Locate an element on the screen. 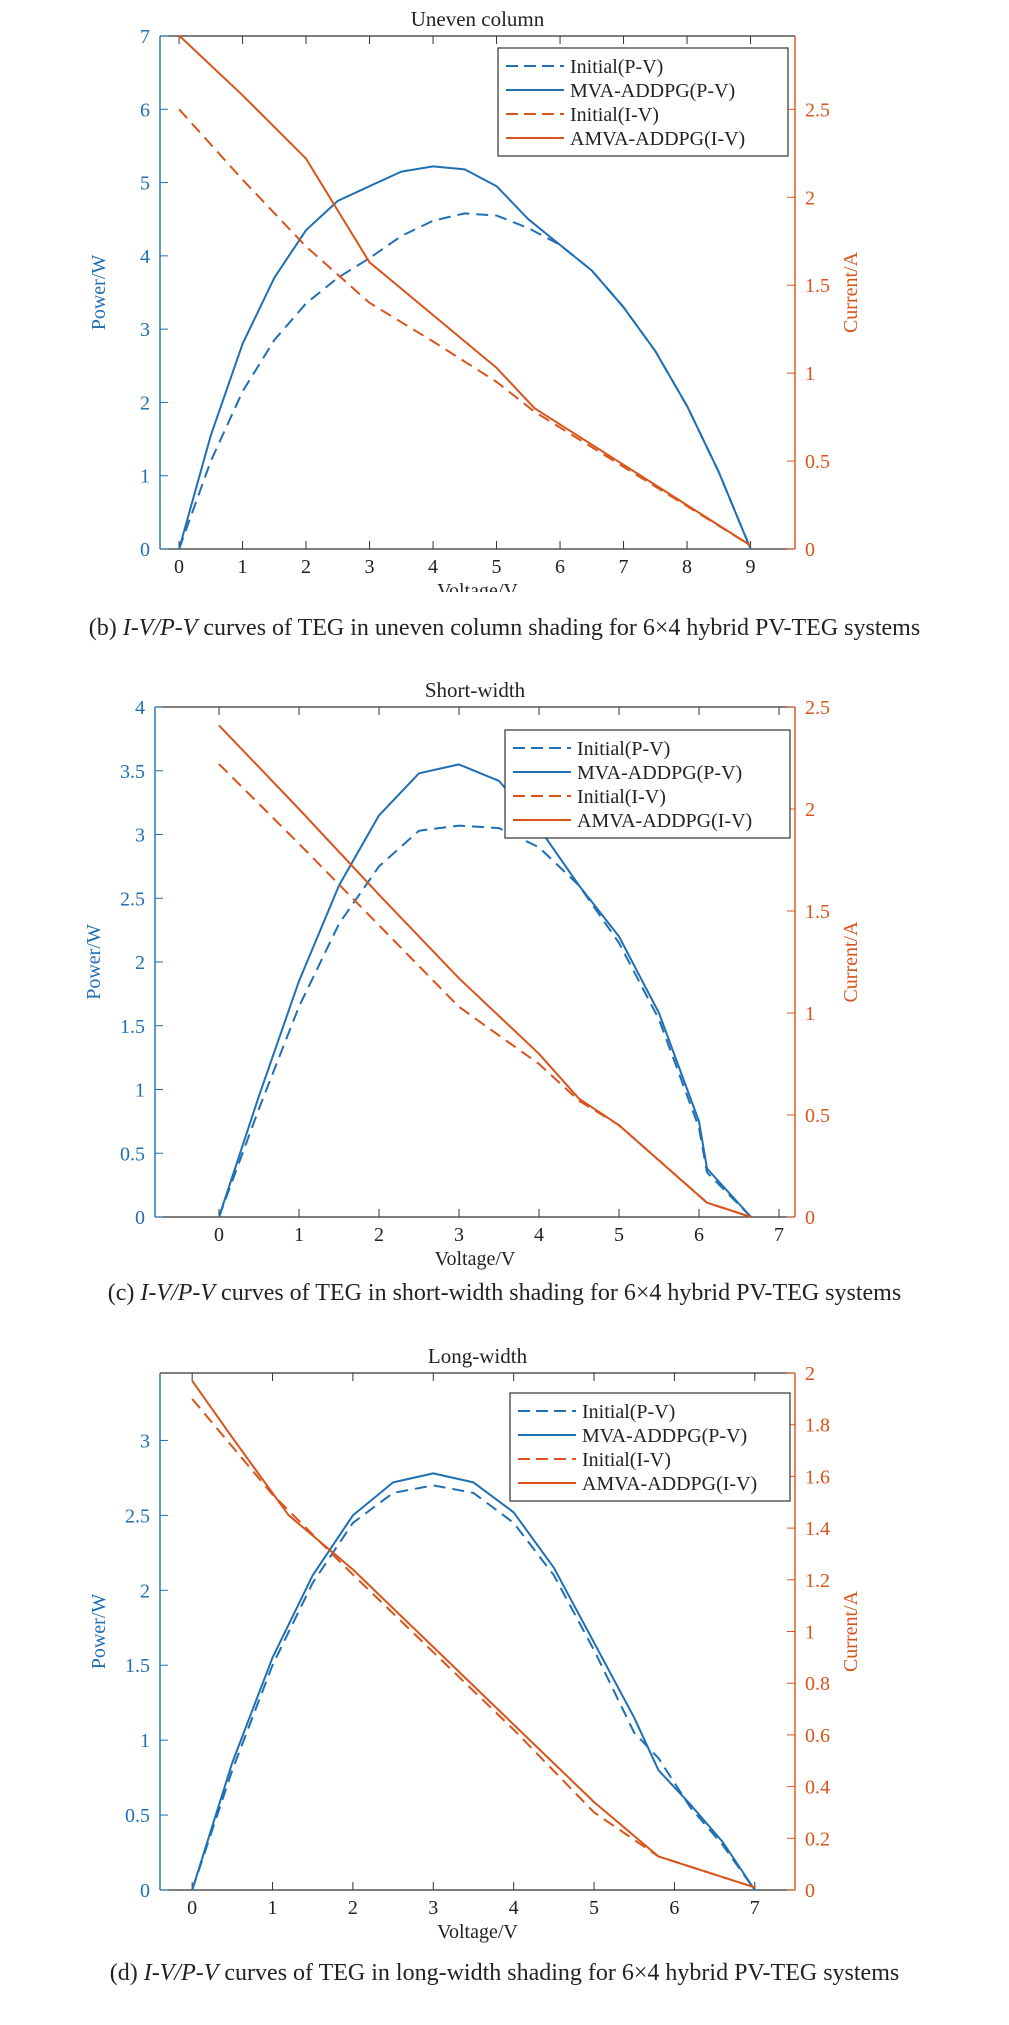  x-tick-label: 6 is located at coordinates (674, 1908).